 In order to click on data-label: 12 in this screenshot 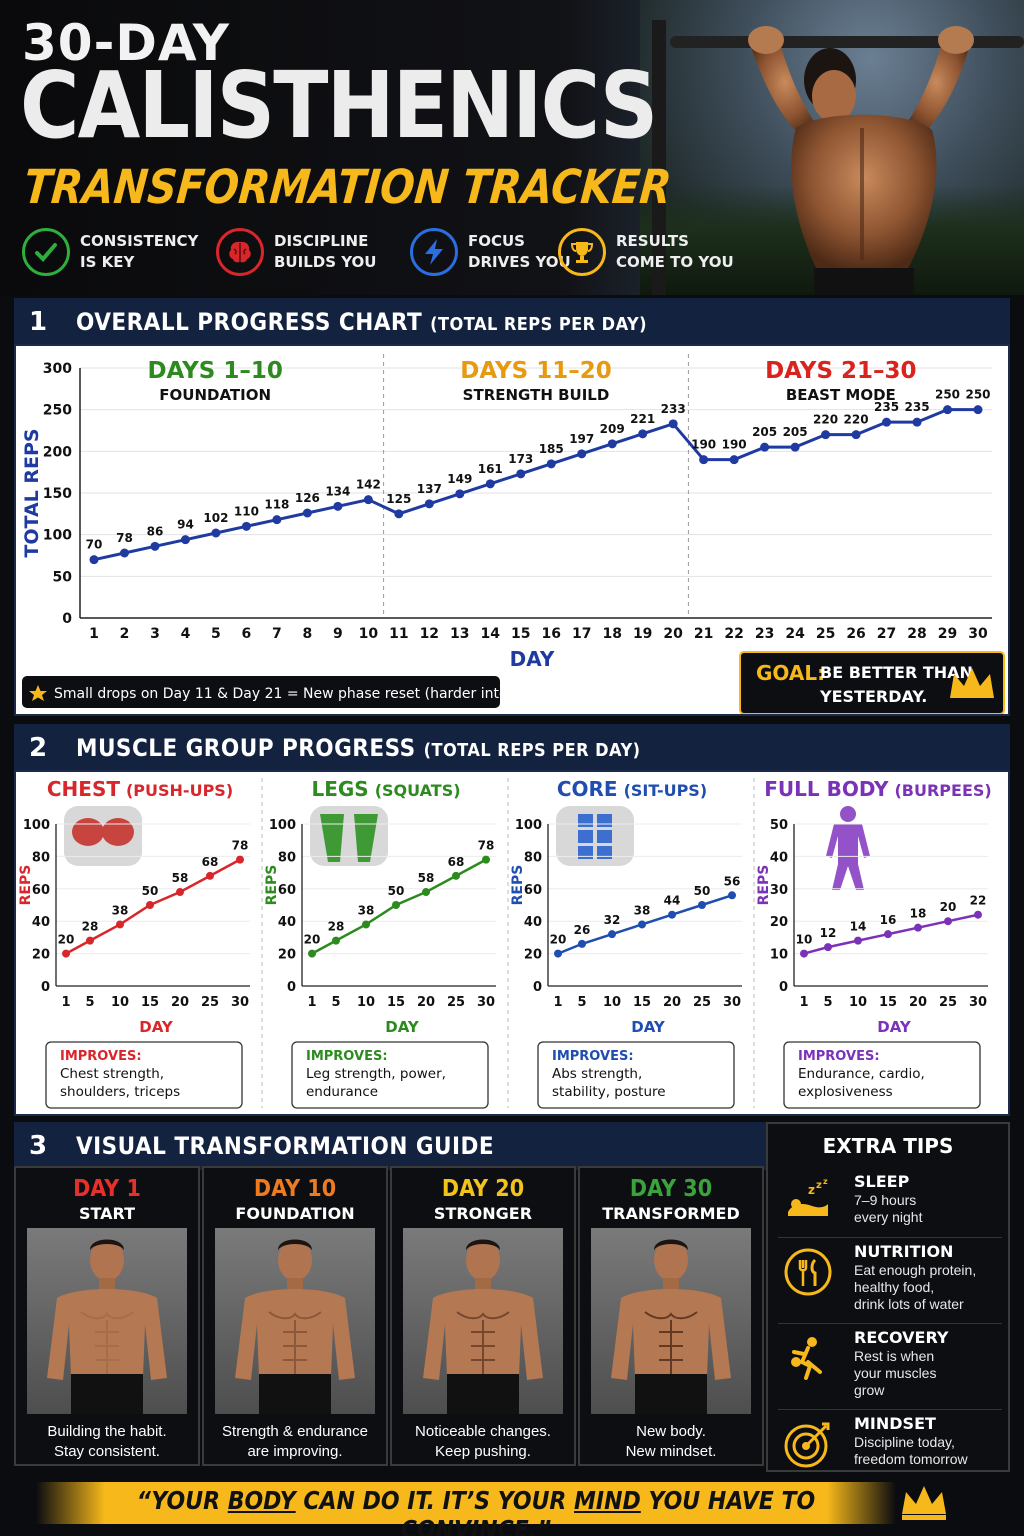, I will do `click(828, 933)`.